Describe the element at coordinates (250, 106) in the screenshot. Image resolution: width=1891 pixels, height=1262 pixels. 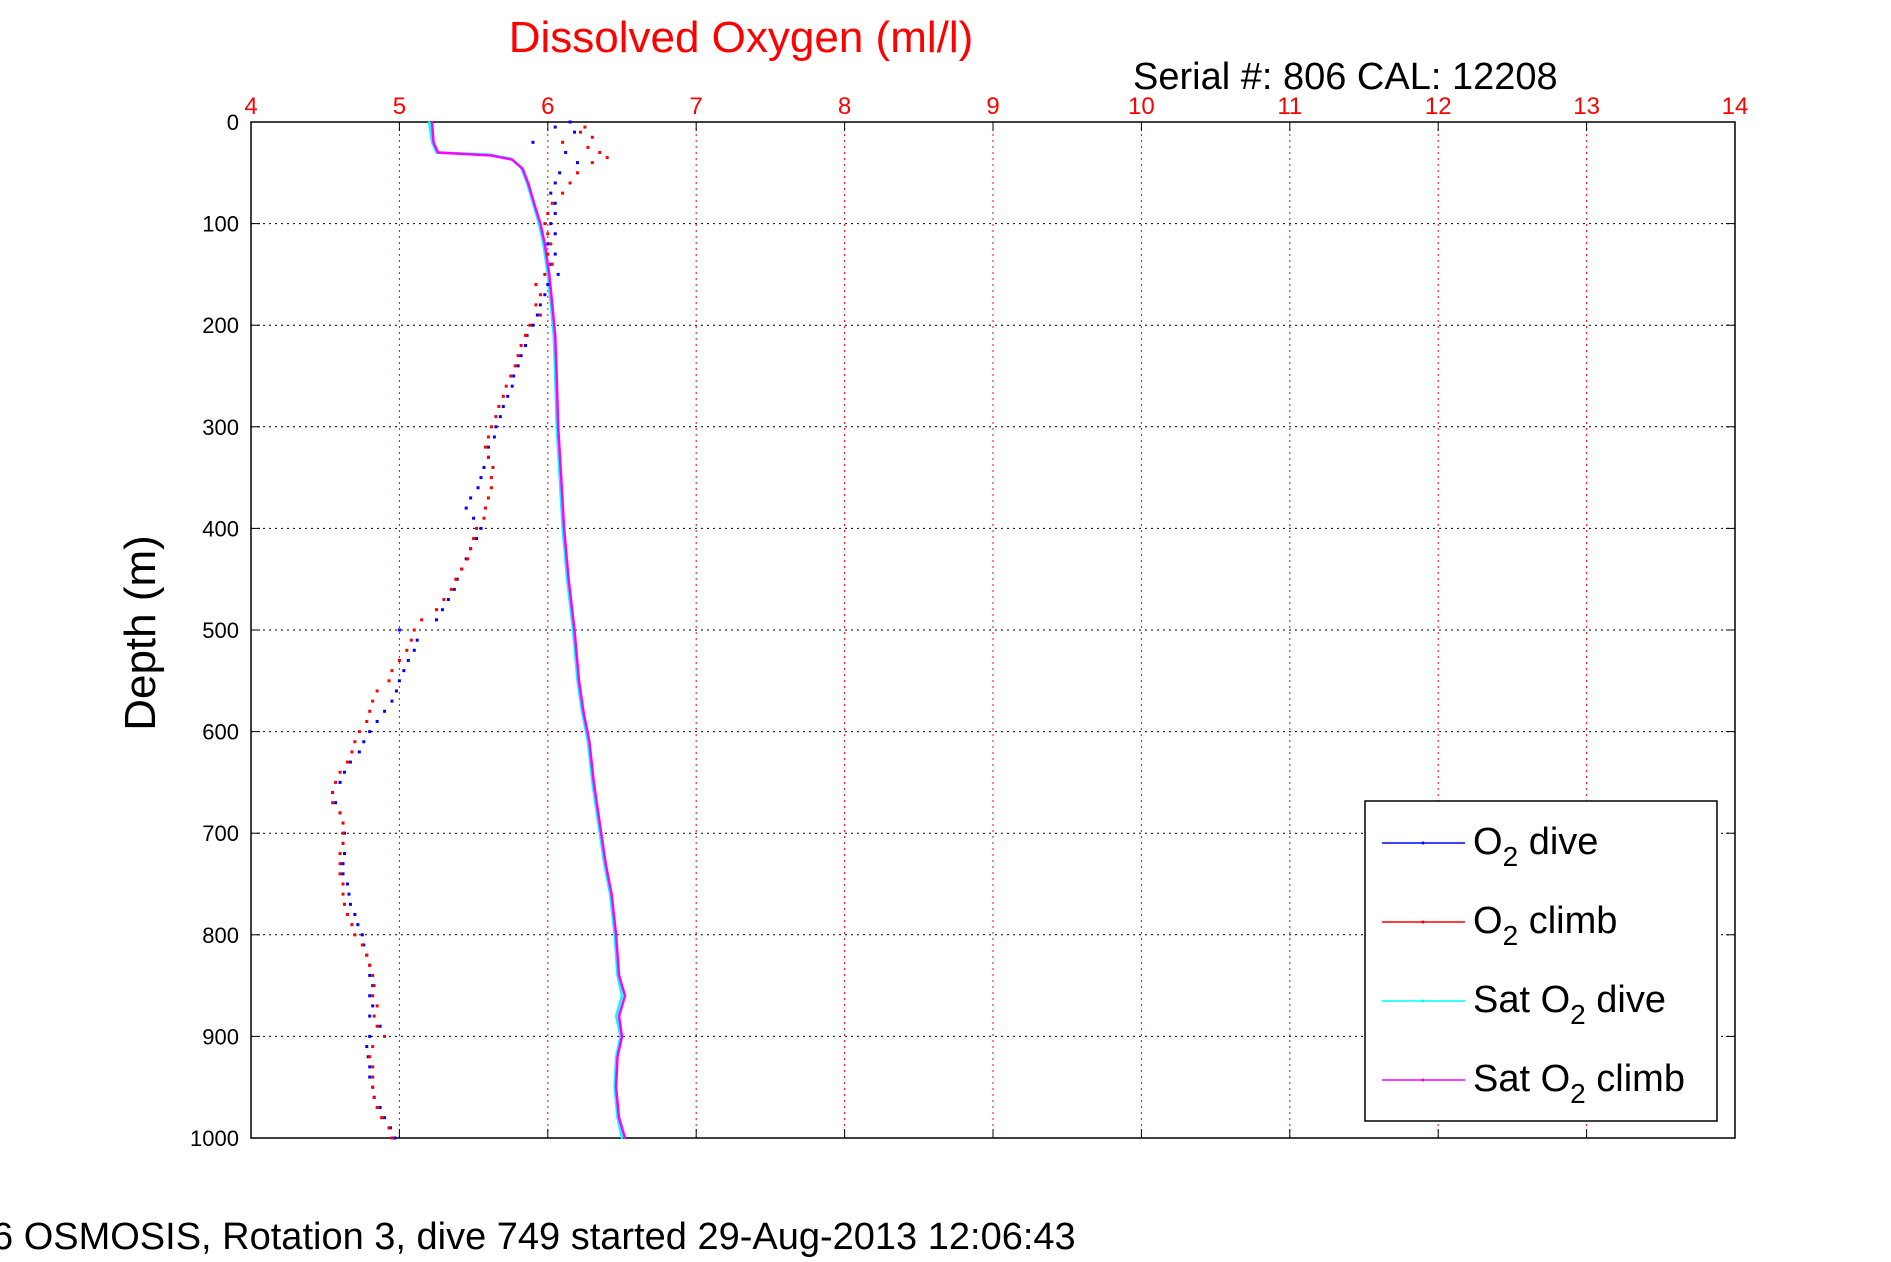
I see `x-tick-label: 4` at that location.